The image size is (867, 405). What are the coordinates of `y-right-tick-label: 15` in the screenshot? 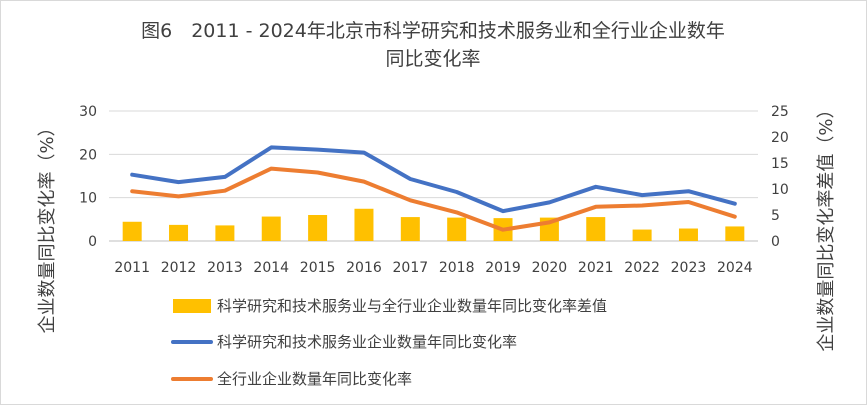 It's located at (780, 164).